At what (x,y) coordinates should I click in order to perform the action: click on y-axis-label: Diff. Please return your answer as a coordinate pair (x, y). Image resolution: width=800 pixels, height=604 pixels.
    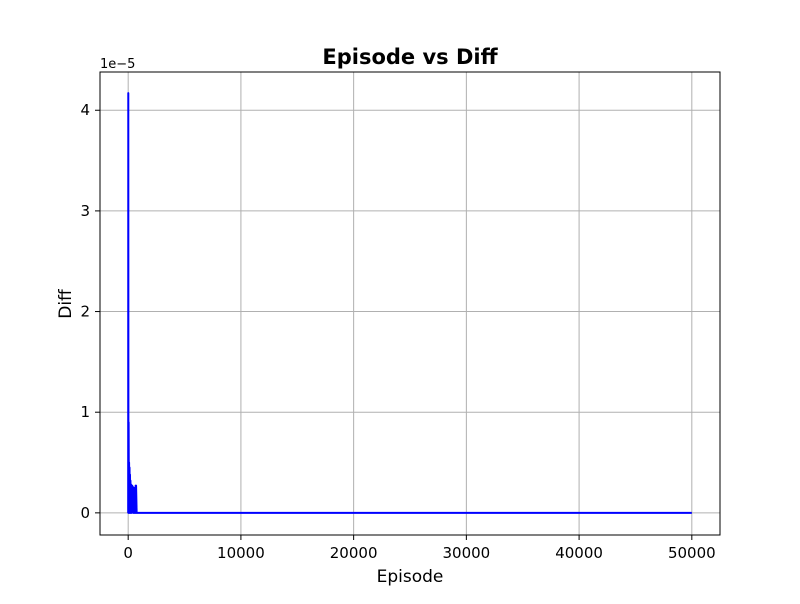
    Looking at the image, I should click on (66, 303).